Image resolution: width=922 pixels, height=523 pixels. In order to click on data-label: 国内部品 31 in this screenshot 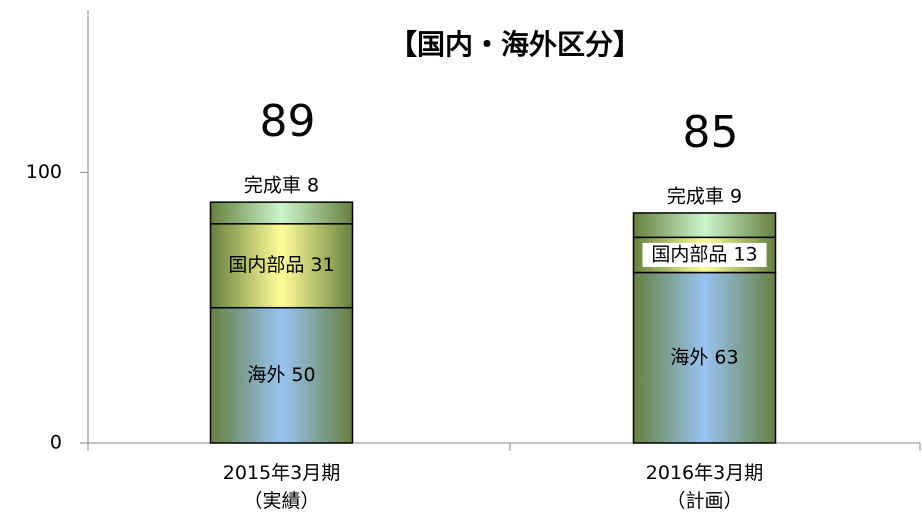, I will do `click(281, 265)`.